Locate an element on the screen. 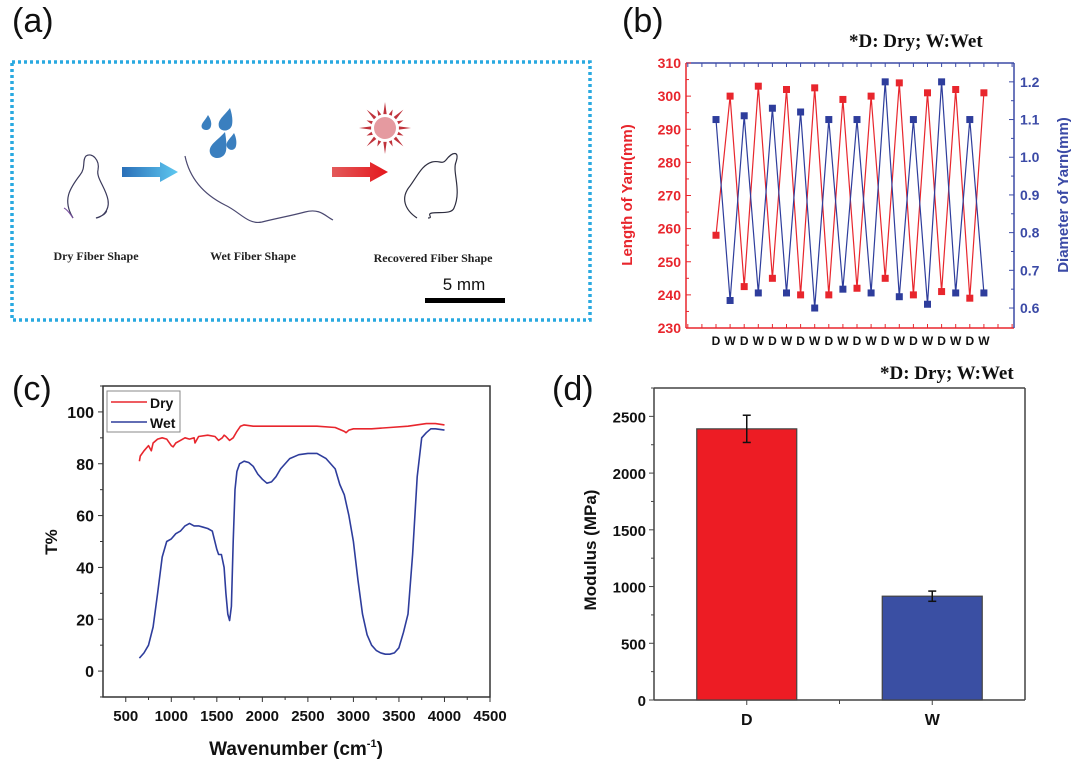 The image size is (1080, 777). bar-w is located at coordinates (932, 648).